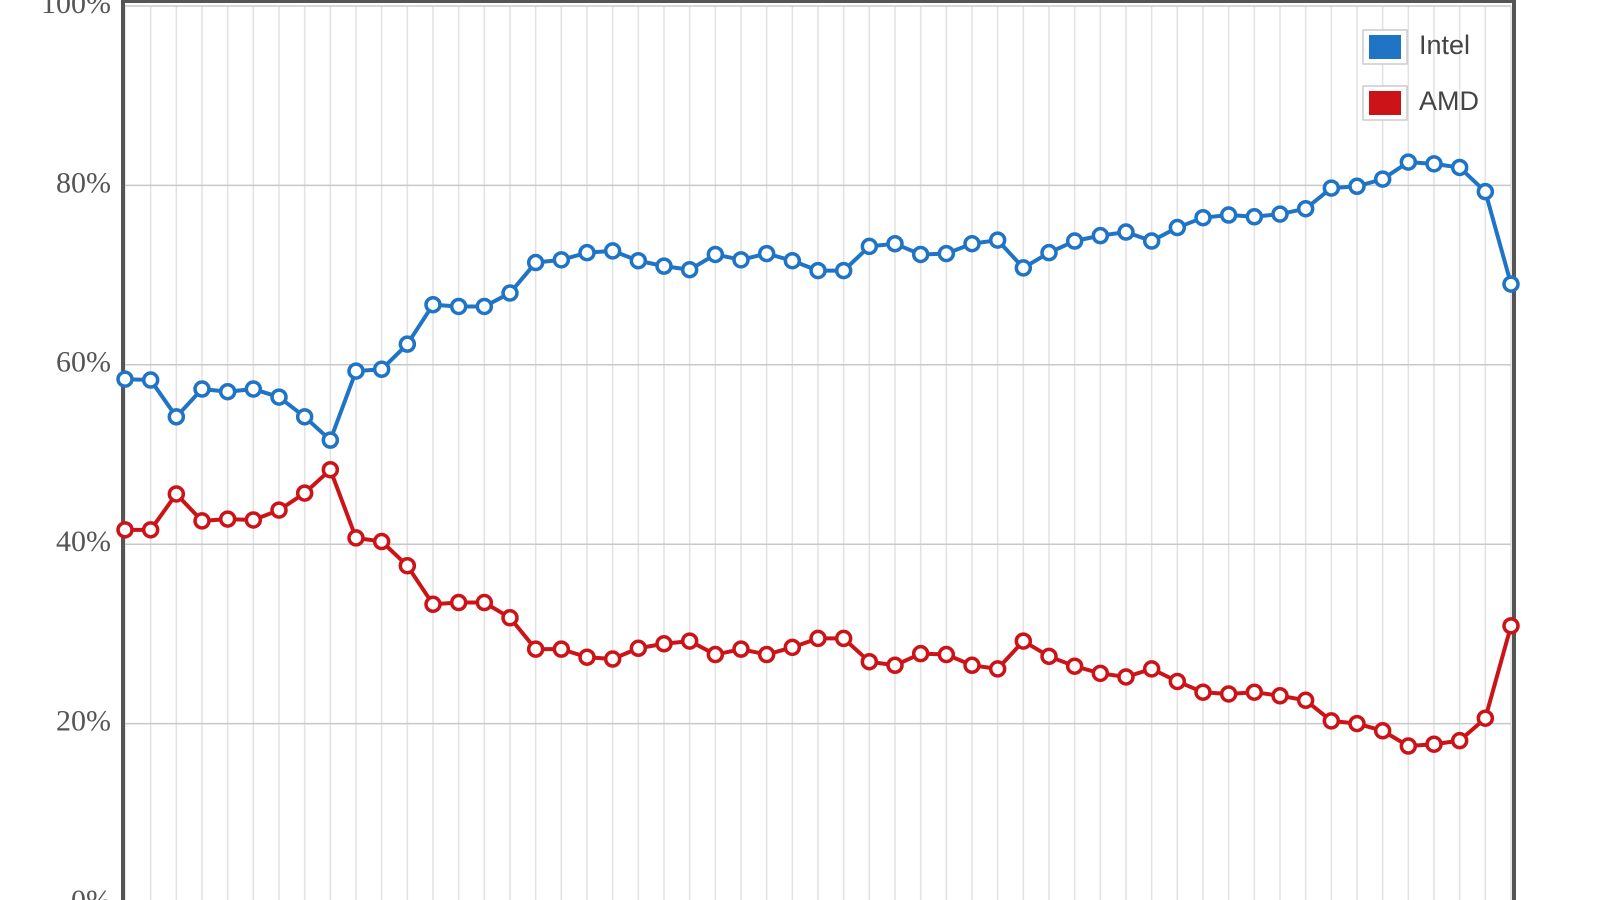 The width and height of the screenshot is (1600, 900). Describe the element at coordinates (83, 720) in the screenshot. I see `y-tick-label: 20%` at that location.